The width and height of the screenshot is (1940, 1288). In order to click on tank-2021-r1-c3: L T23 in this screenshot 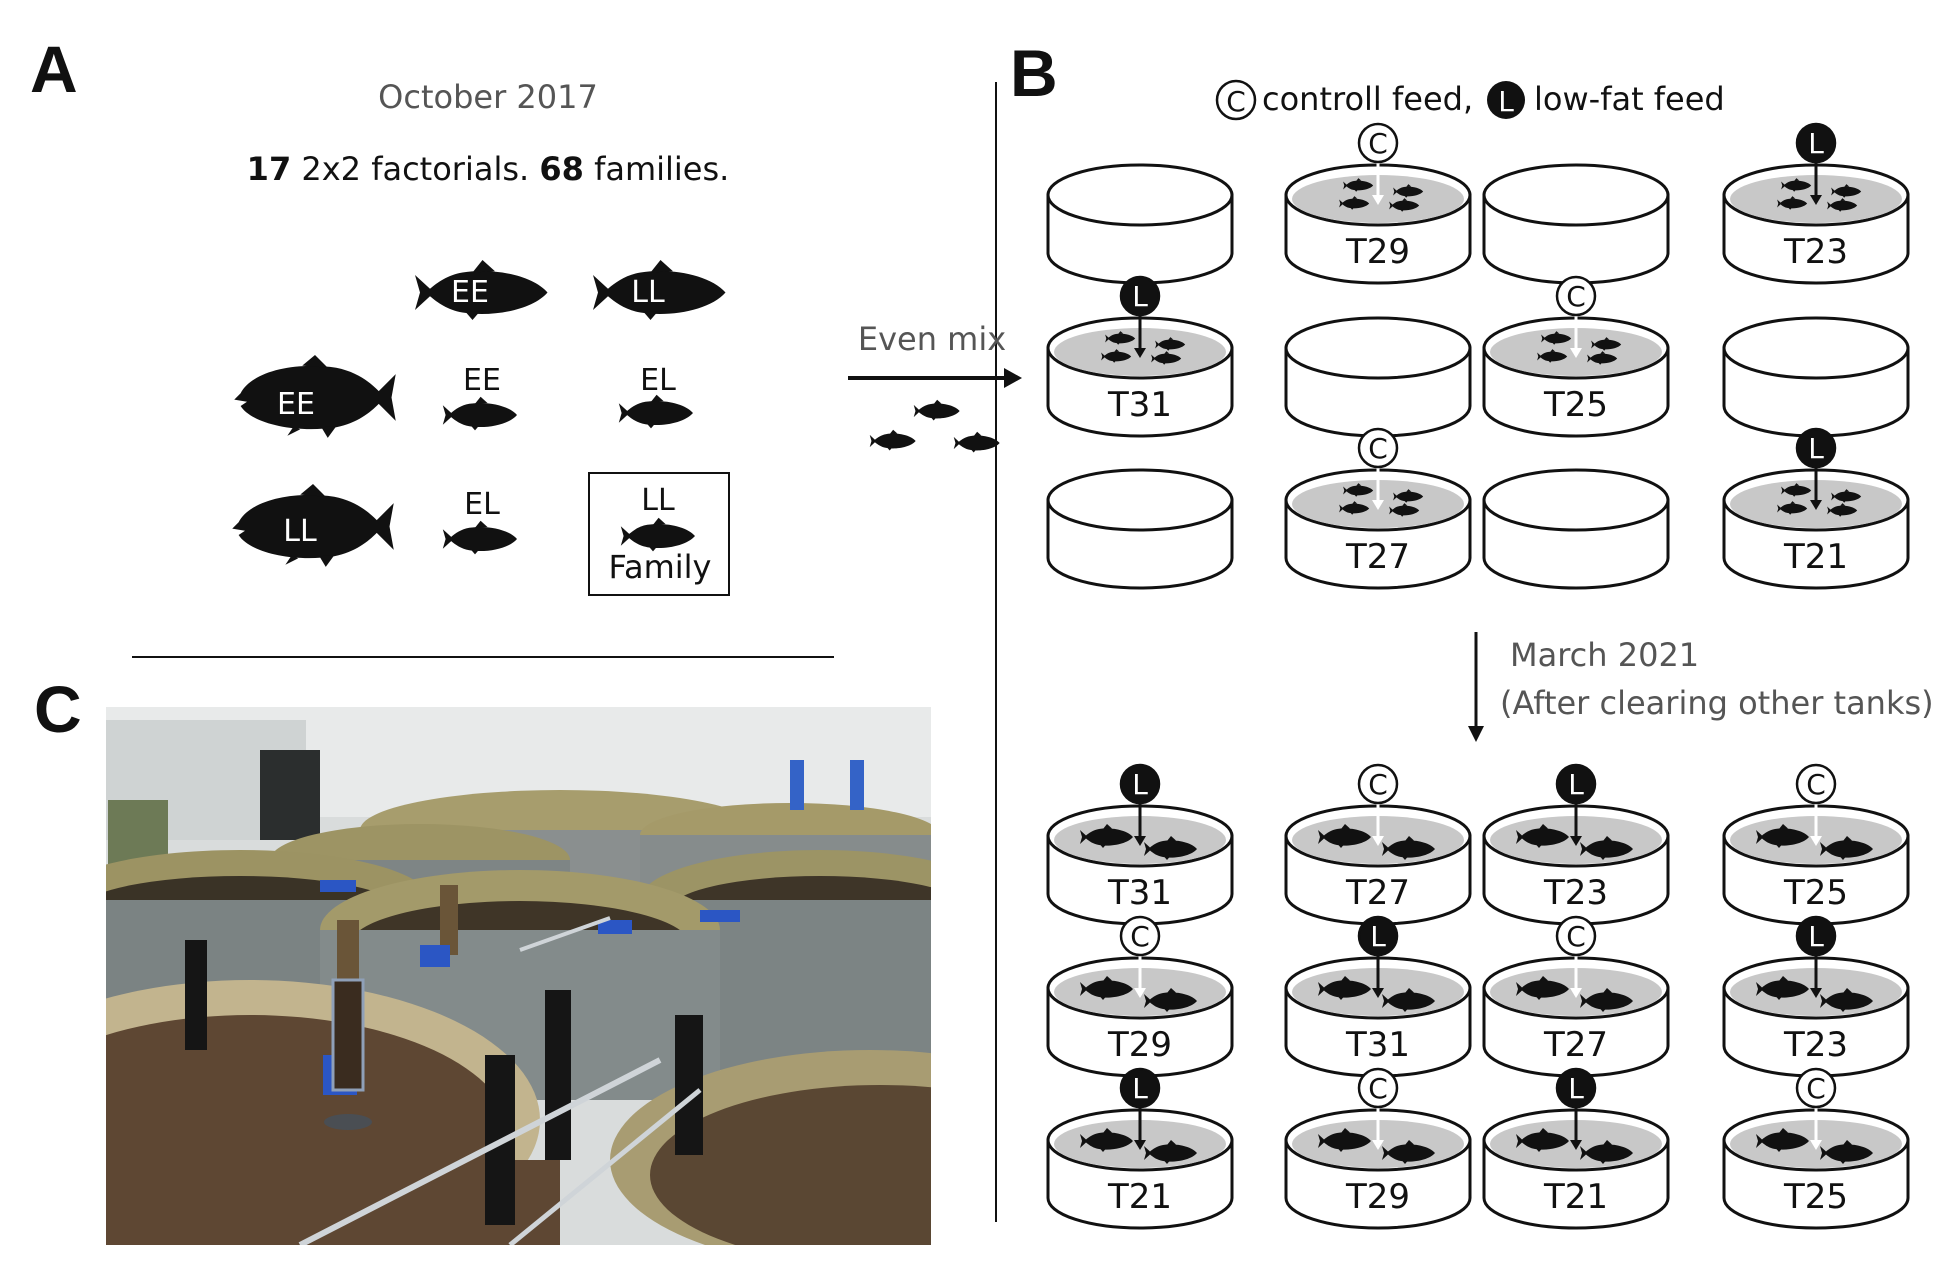, I will do `click(1576, 844)`.